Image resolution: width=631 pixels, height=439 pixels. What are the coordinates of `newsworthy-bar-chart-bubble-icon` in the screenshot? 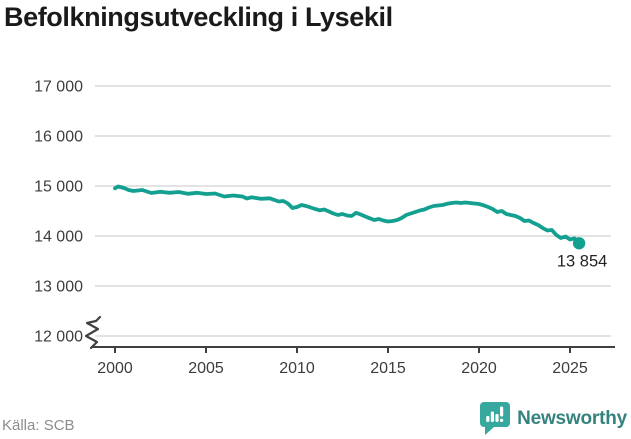 It's located at (495, 418).